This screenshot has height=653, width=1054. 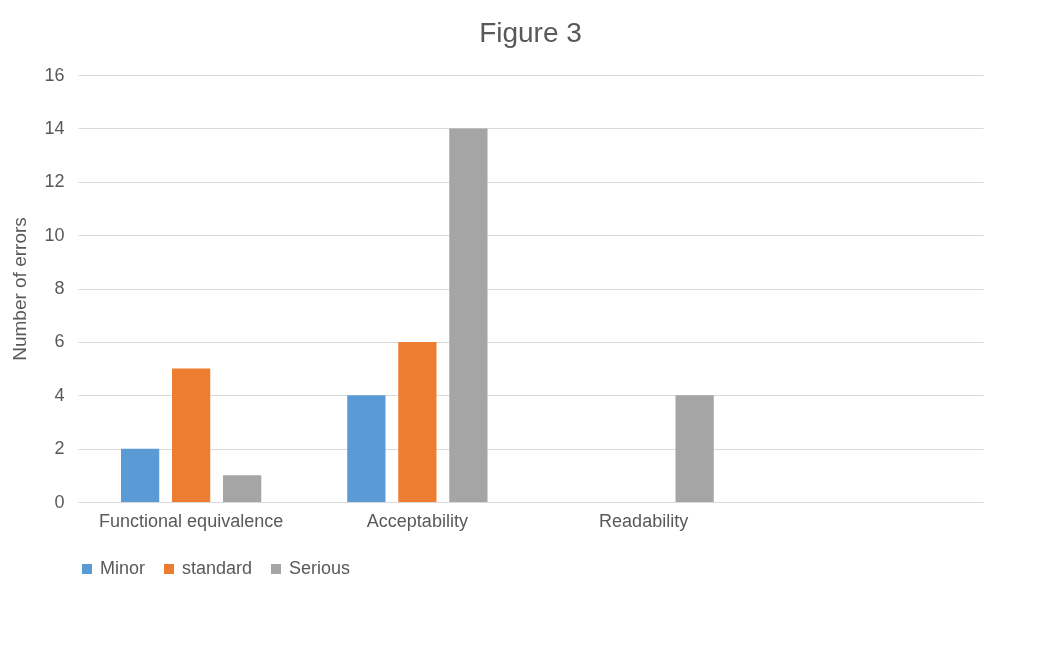 What do you see at coordinates (59, 501) in the screenshot?
I see `y-tick-label: 0` at bounding box center [59, 501].